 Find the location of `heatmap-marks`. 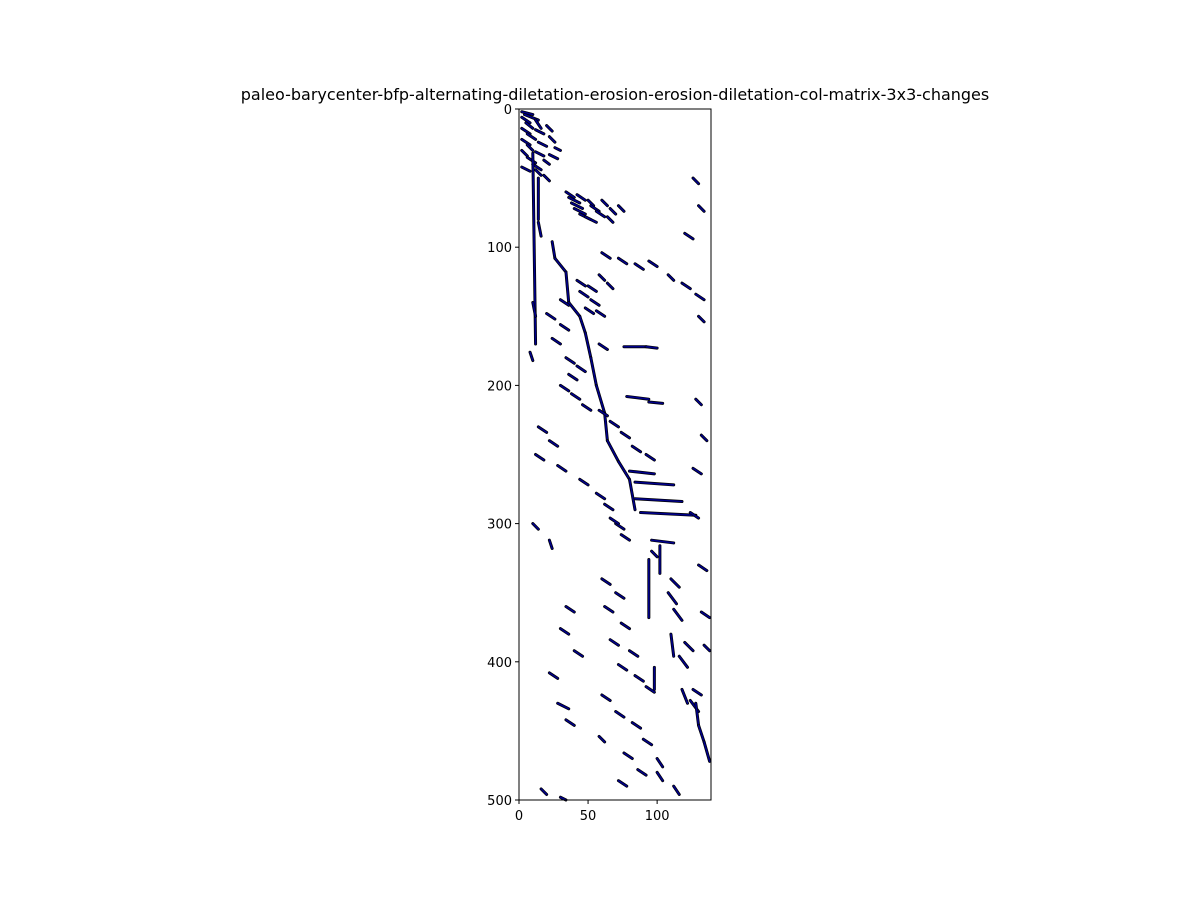

heatmap-marks is located at coordinates (616, 456).